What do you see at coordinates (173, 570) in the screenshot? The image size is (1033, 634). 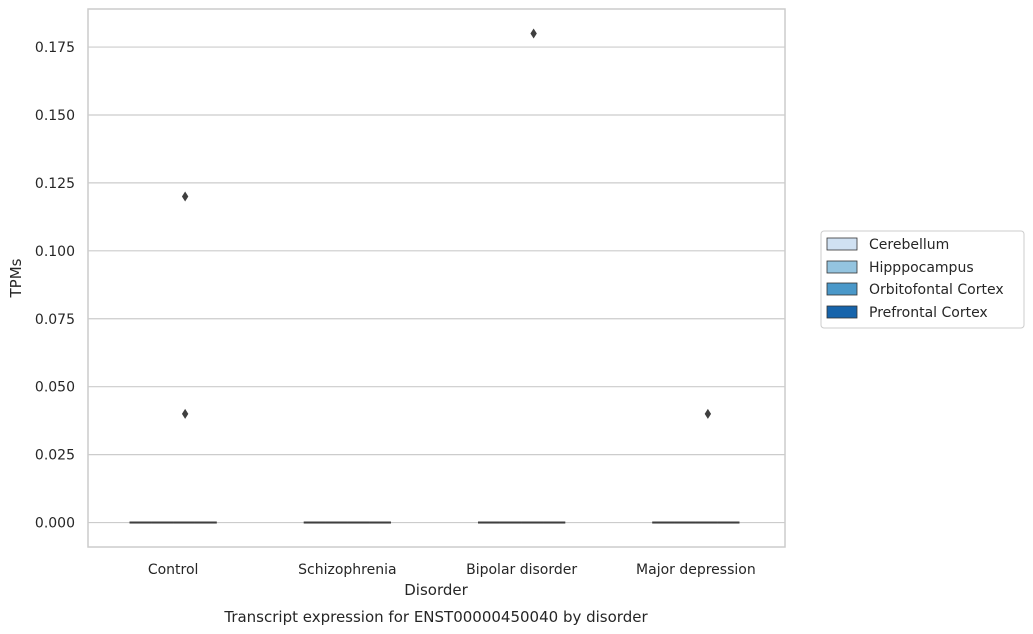 I see `x-tick-label: Control` at bounding box center [173, 570].